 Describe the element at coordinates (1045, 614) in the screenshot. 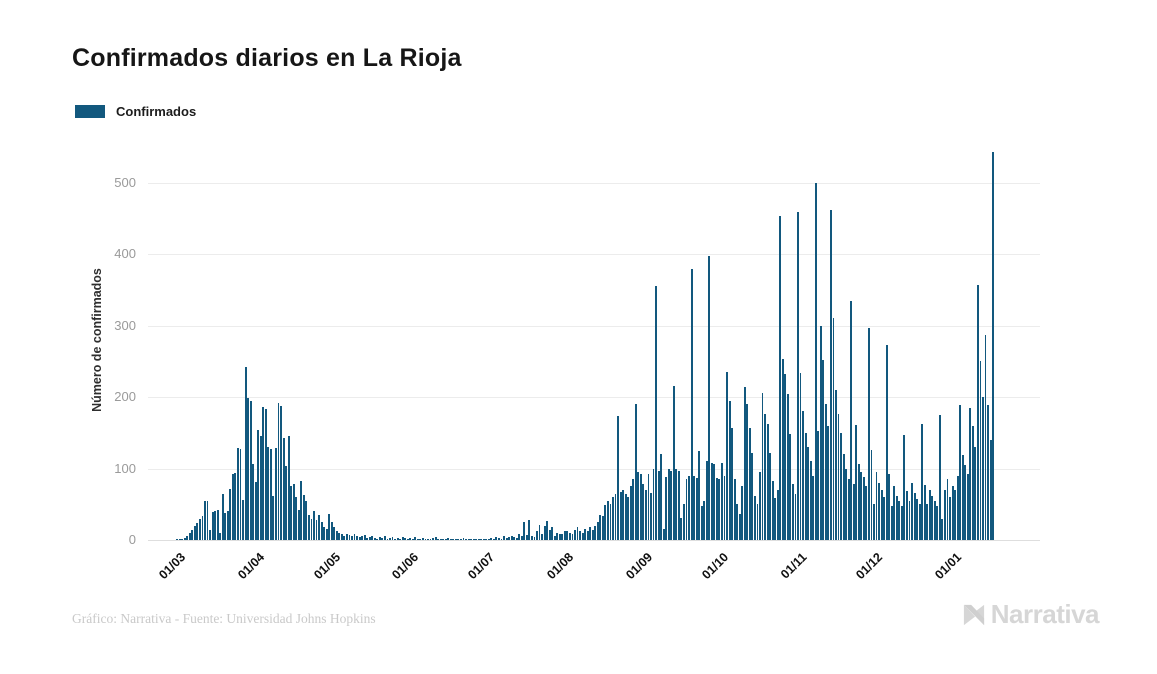

I see `narrativa-logo-text: Narrativa` at that location.